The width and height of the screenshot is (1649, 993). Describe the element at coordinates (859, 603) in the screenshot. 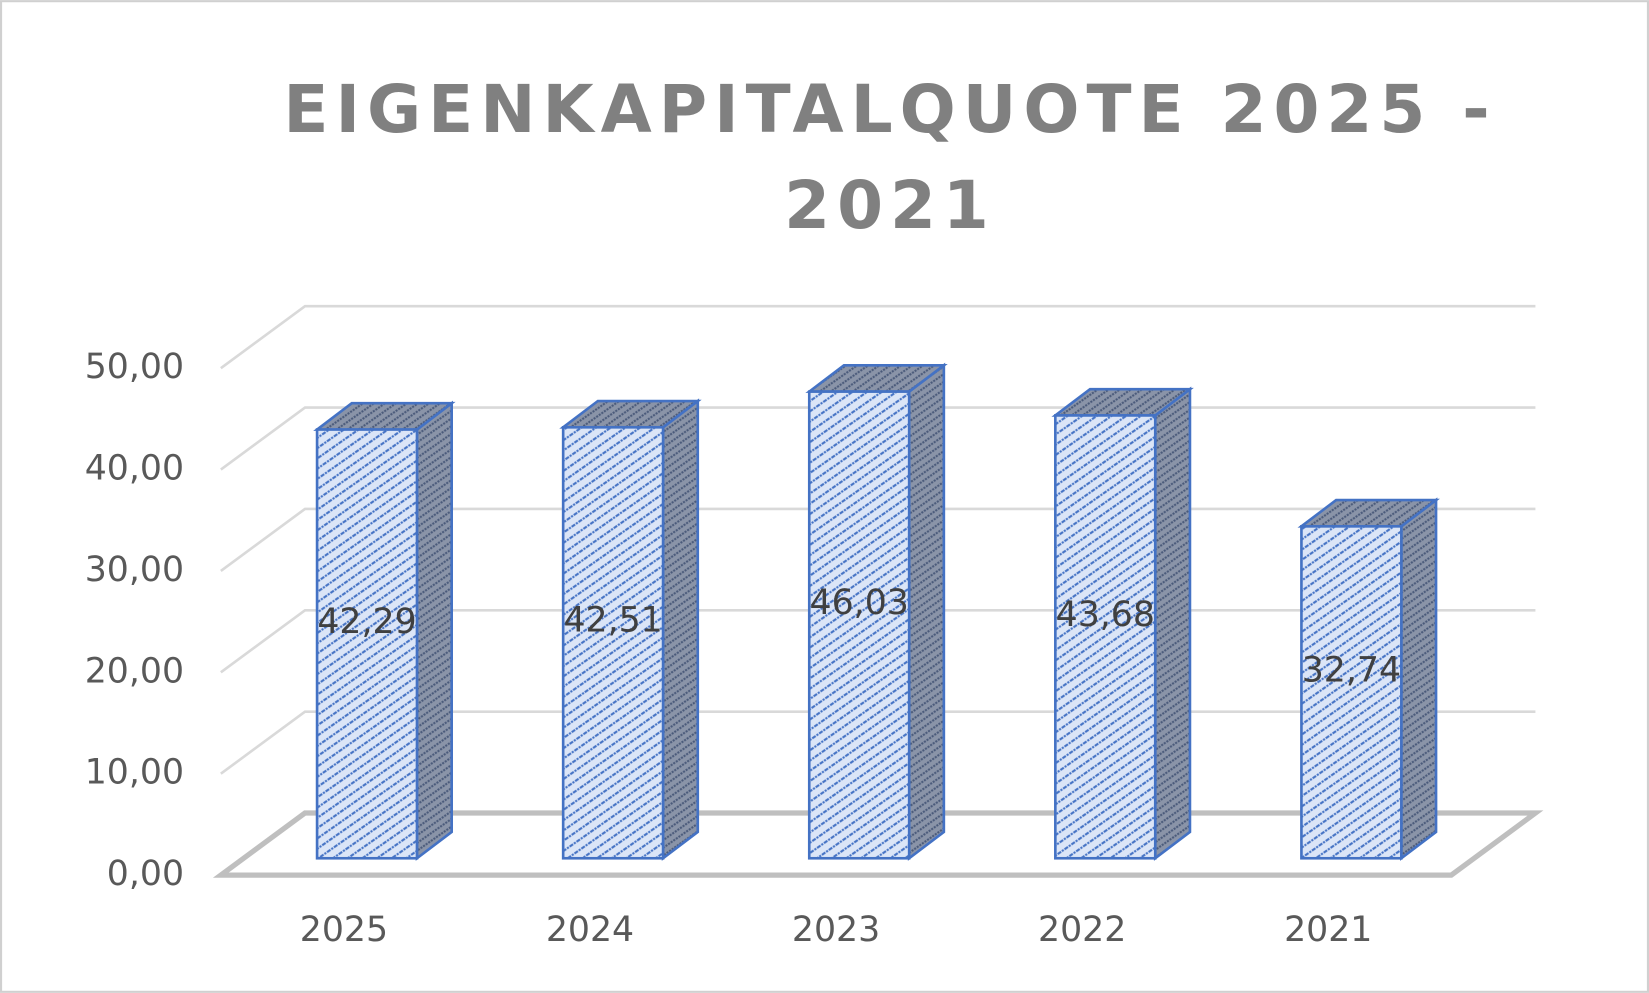

I see `value-label: 46,03` at that location.